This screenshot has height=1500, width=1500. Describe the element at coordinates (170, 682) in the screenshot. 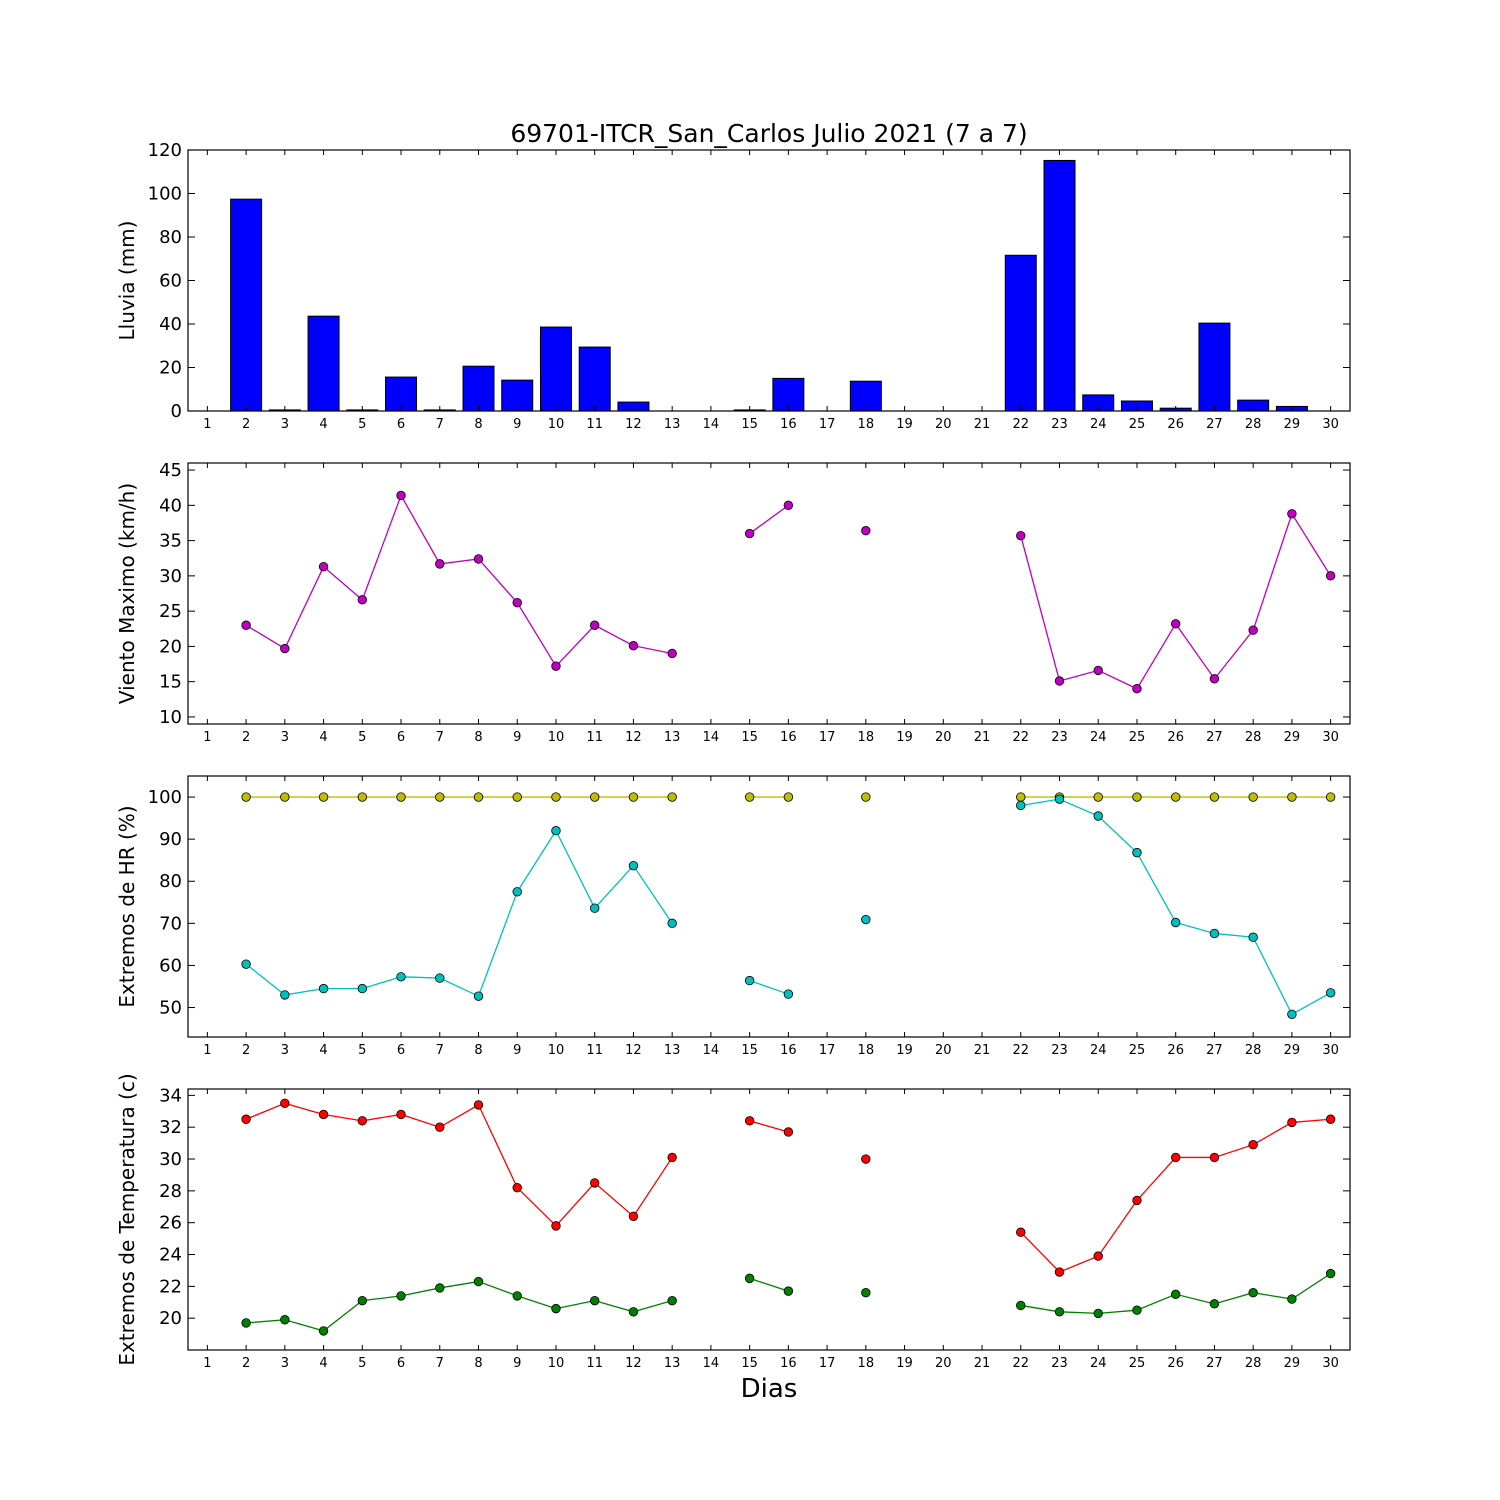

I see `y-tick-label: 15` at that location.